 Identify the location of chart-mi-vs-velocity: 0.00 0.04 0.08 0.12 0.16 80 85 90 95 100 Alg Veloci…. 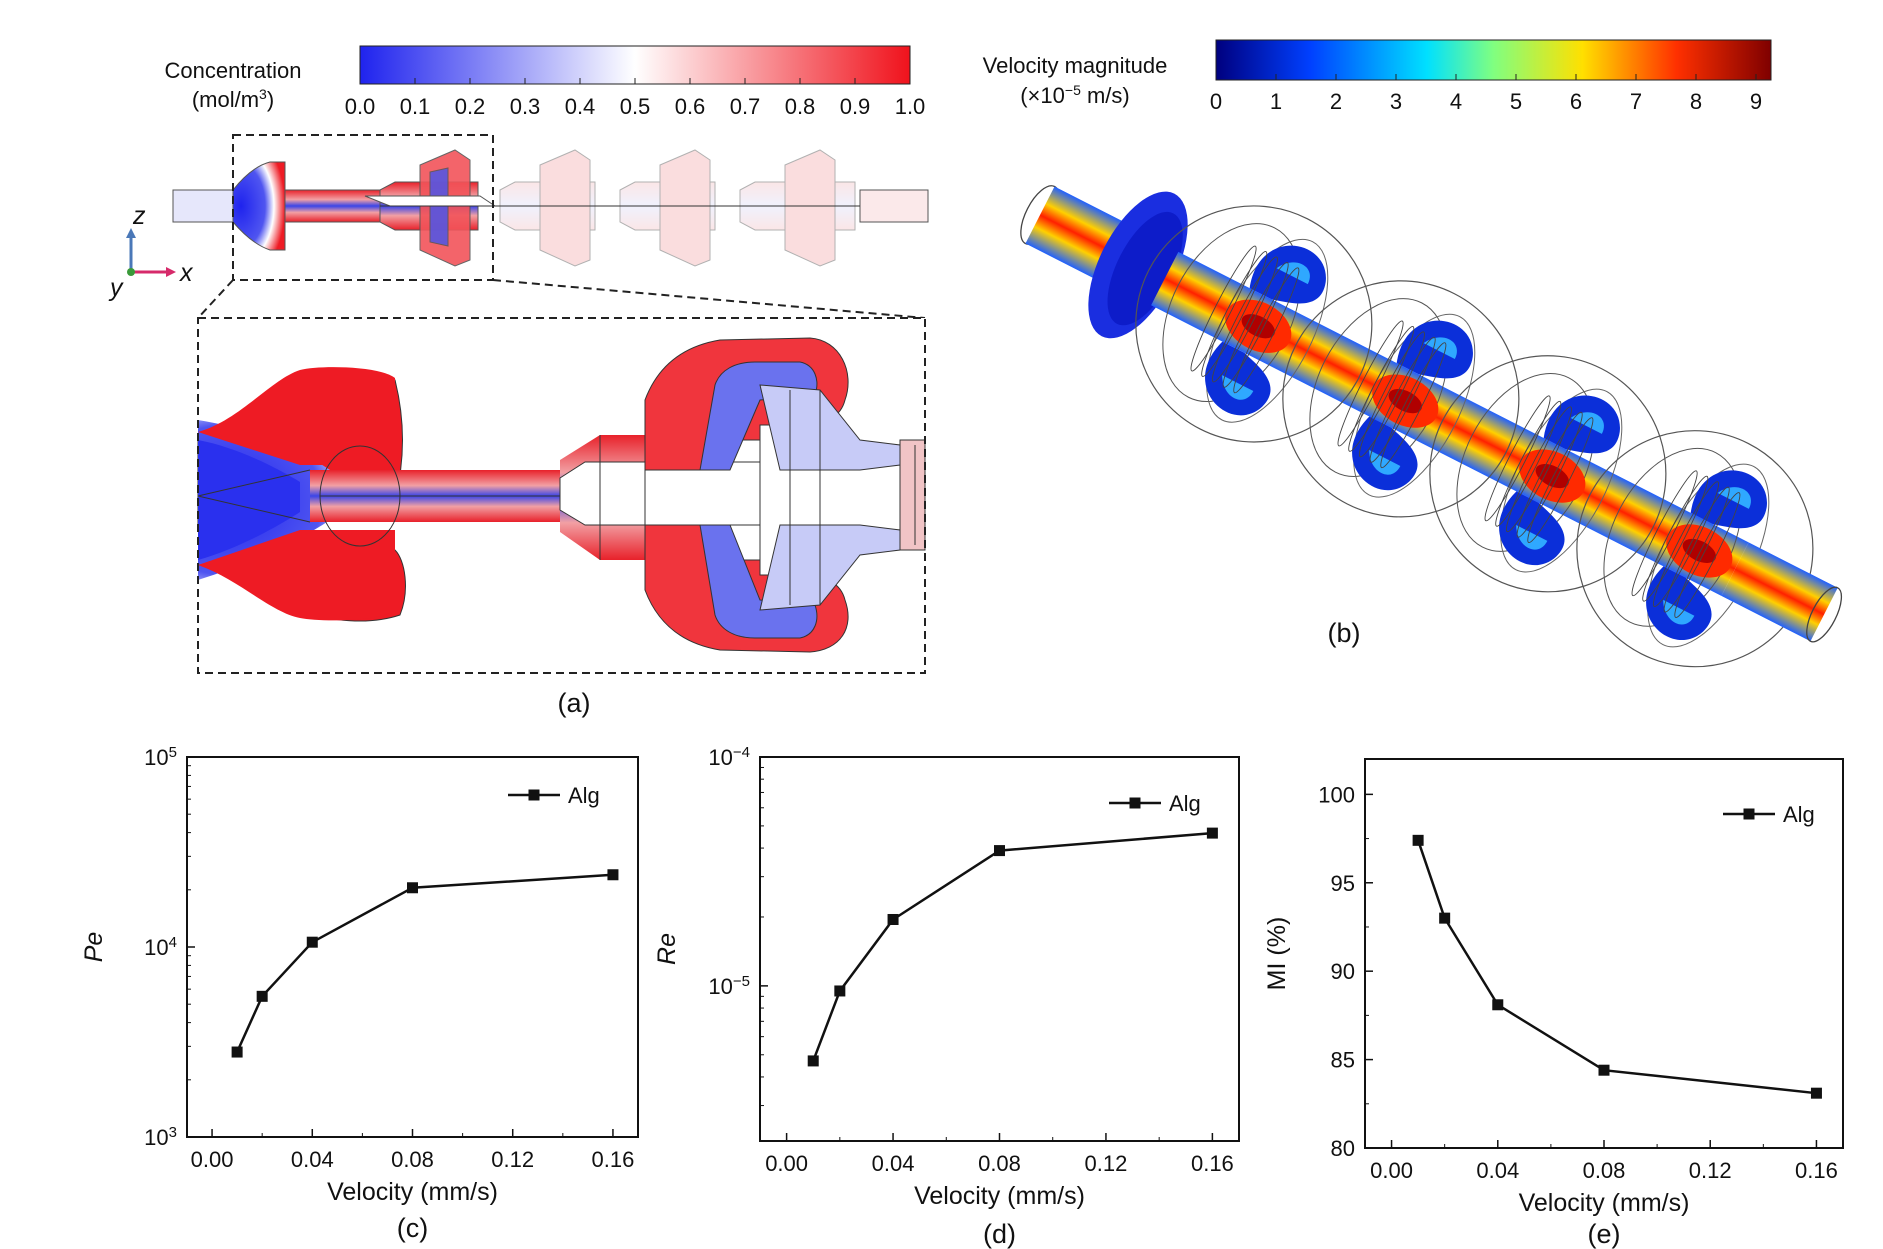
(1553, 1003).